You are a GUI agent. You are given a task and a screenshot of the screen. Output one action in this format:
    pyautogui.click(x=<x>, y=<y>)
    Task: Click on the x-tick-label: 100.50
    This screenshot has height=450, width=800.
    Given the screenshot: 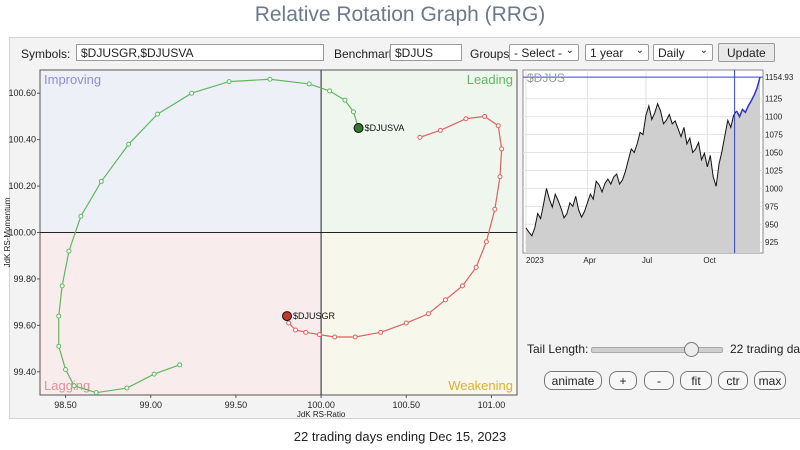 What is the action you would take?
    pyautogui.click(x=407, y=405)
    